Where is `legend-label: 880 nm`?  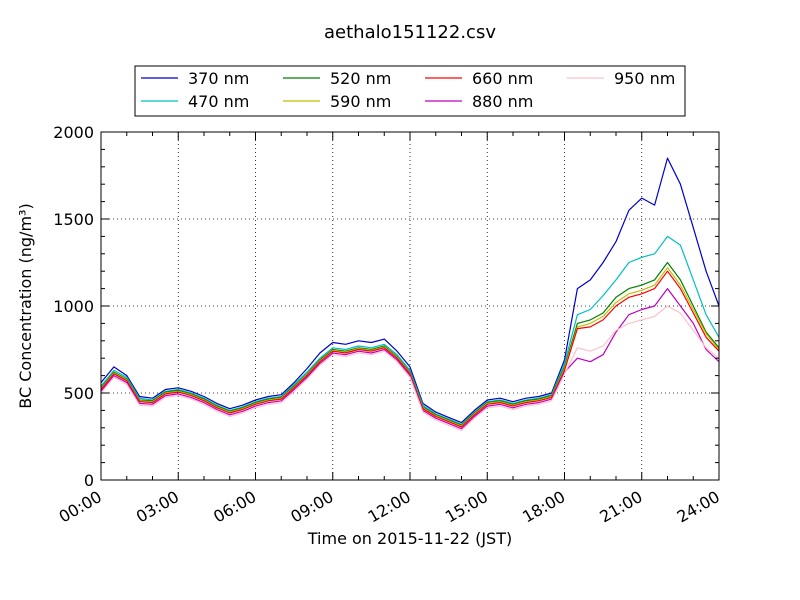 legend-label: 880 nm is located at coordinates (502, 101).